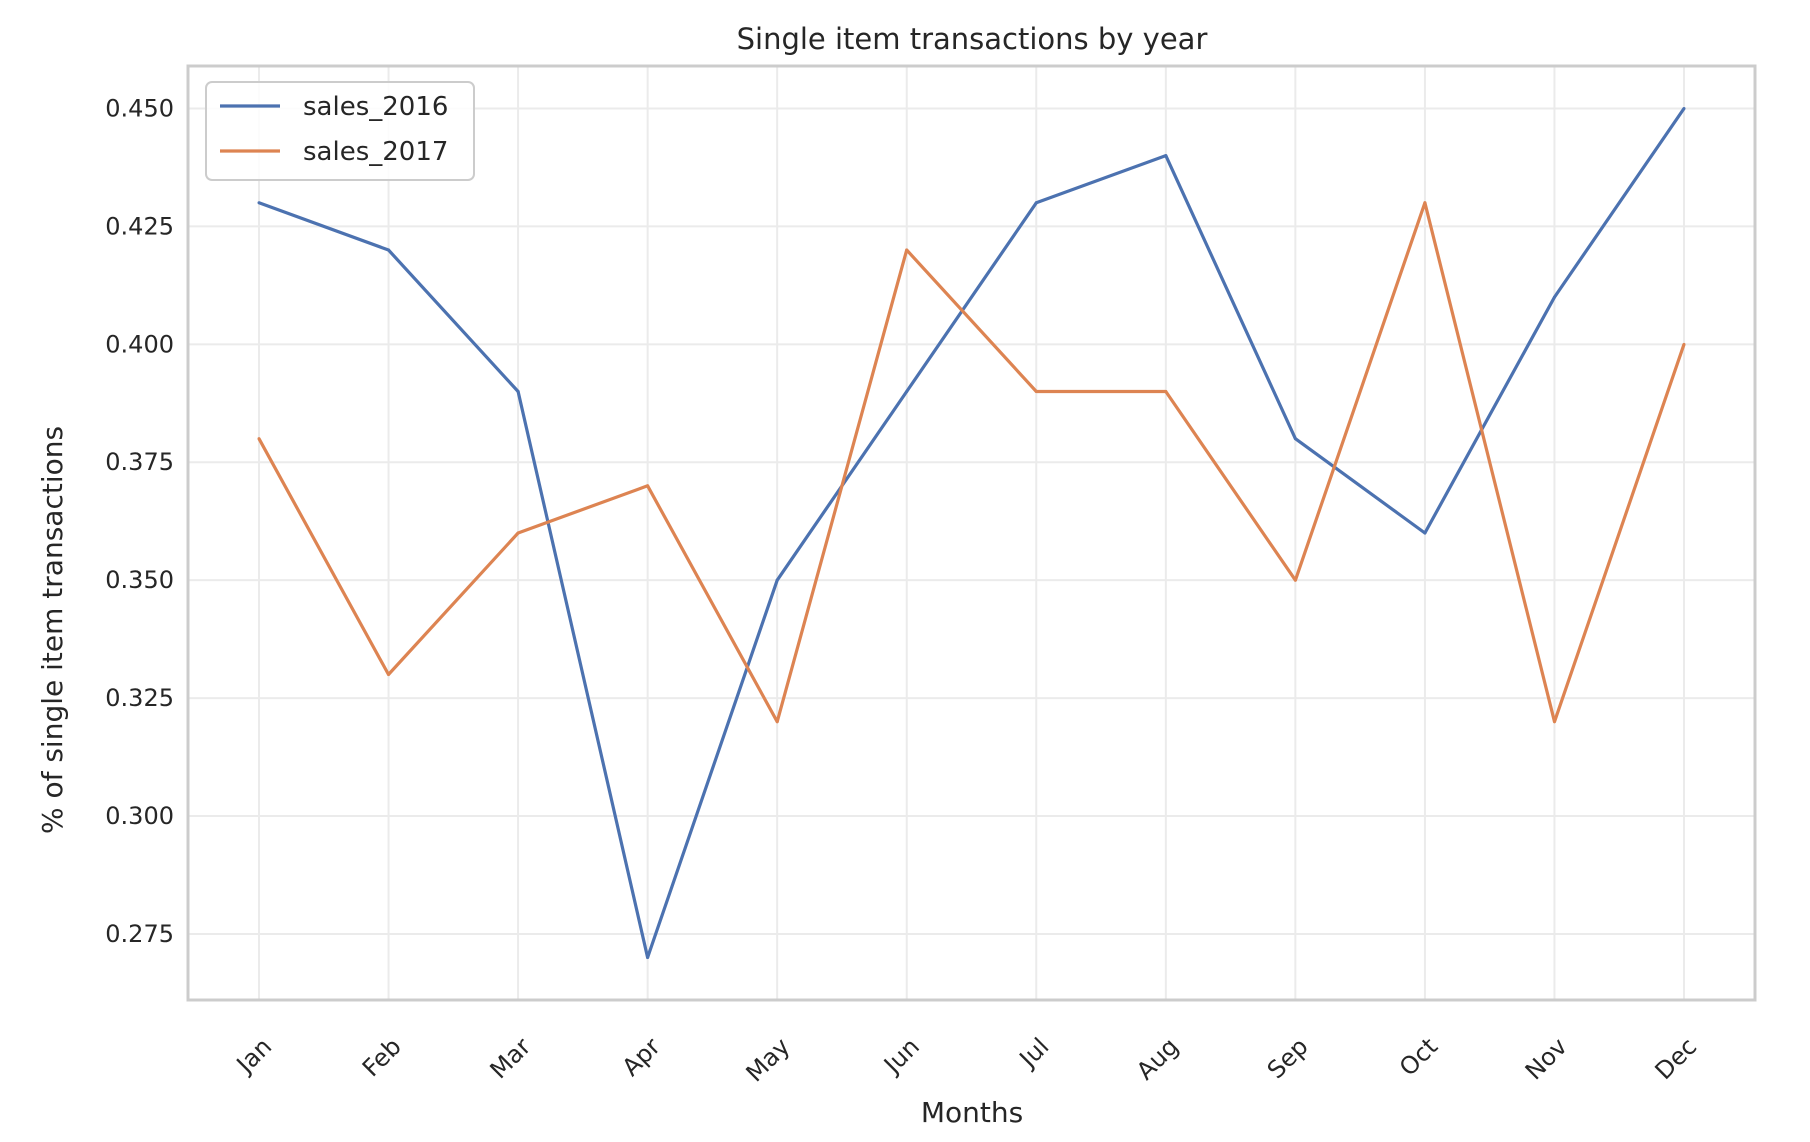  Describe the element at coordinates (972, 1112) in the screenshot. I see `x-axis-title: Months` at that location.